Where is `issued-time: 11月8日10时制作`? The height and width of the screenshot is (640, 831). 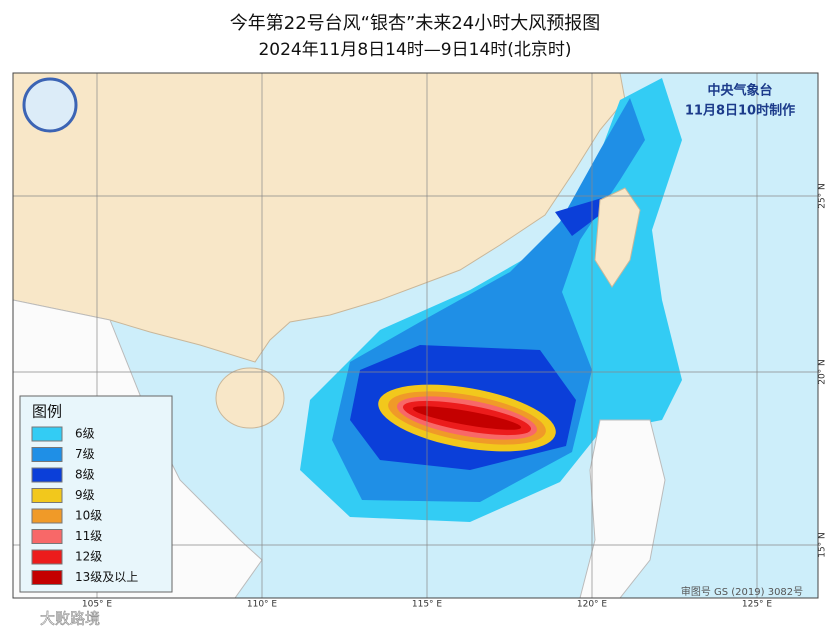
issued-time: 11月8日10时制作 is located at coordinates (740, 111).